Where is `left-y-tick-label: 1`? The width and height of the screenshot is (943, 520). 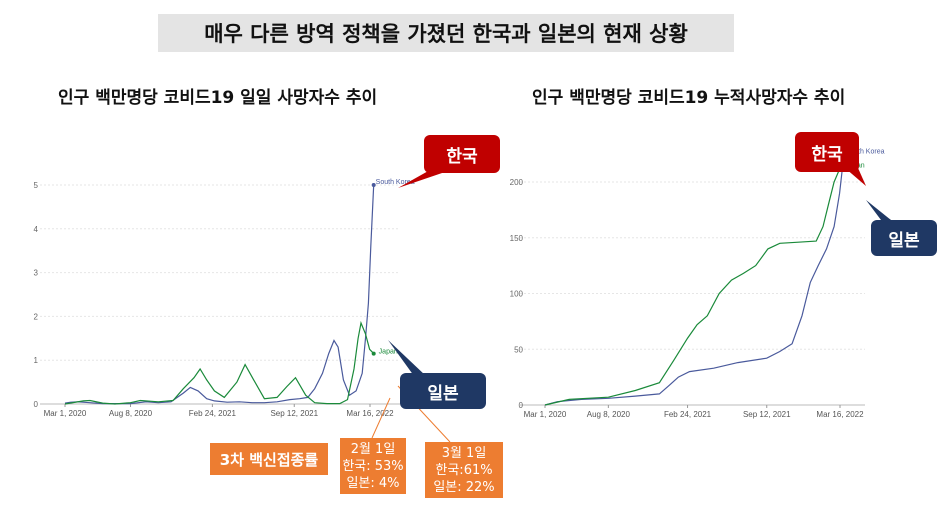
left-y-tick-label: 1 is located at coordinates (36, 360).